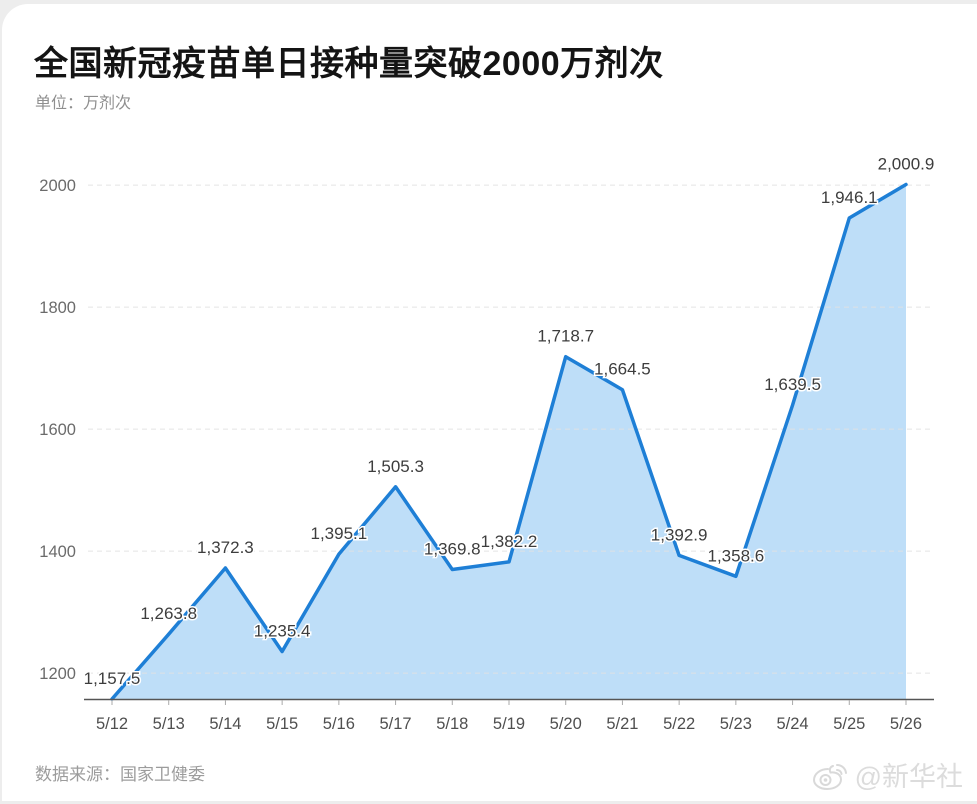 The image size is (977, 804). Describe the element at coordinates (565, 336) in the screenshot. I see `data-label: 1,718.7` at that location.